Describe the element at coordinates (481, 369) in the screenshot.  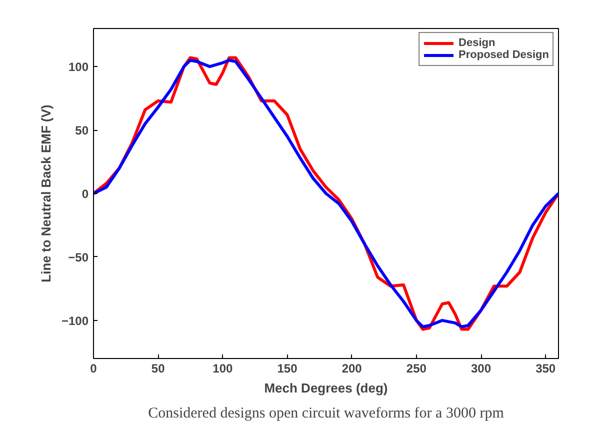
I see `x-tick-label: 300` at that location.